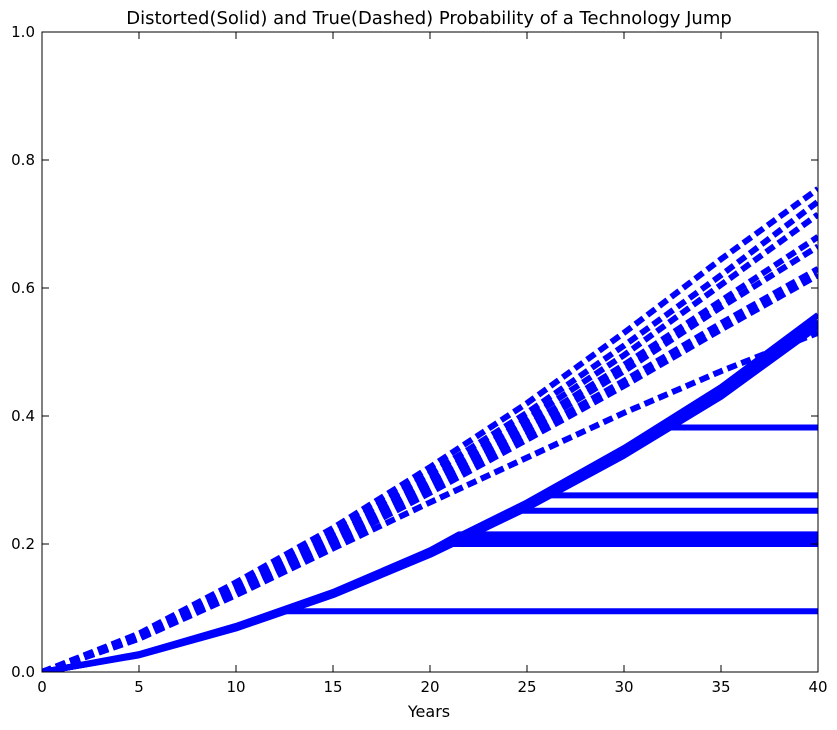 This screenshot has width=837, height=730. I want to click on y-tick-label: 0.8, so click(23, 160).